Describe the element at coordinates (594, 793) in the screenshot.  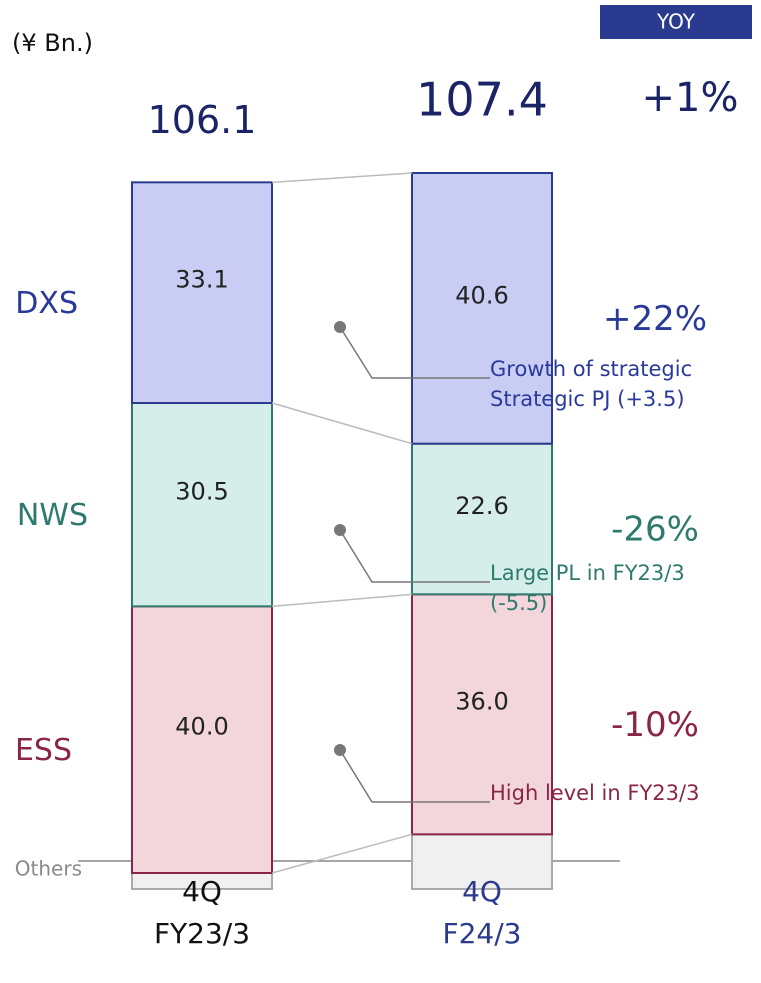
I see `annotation: High level in FY23/3` at that location.